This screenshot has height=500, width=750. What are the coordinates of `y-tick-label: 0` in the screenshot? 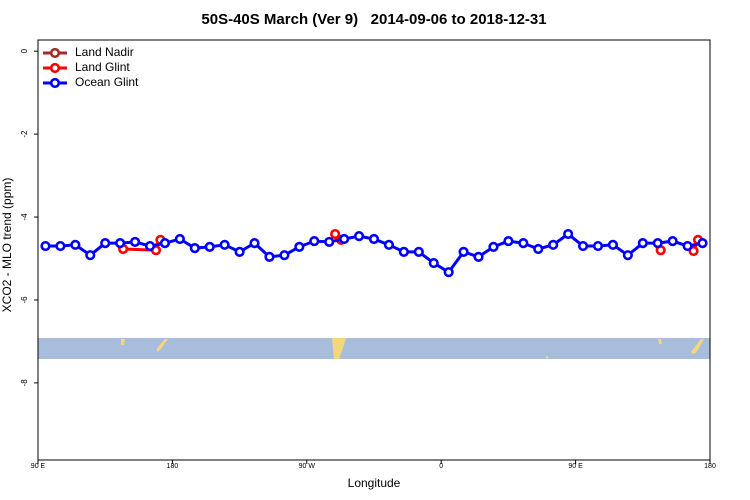 It's located at (24, 50).